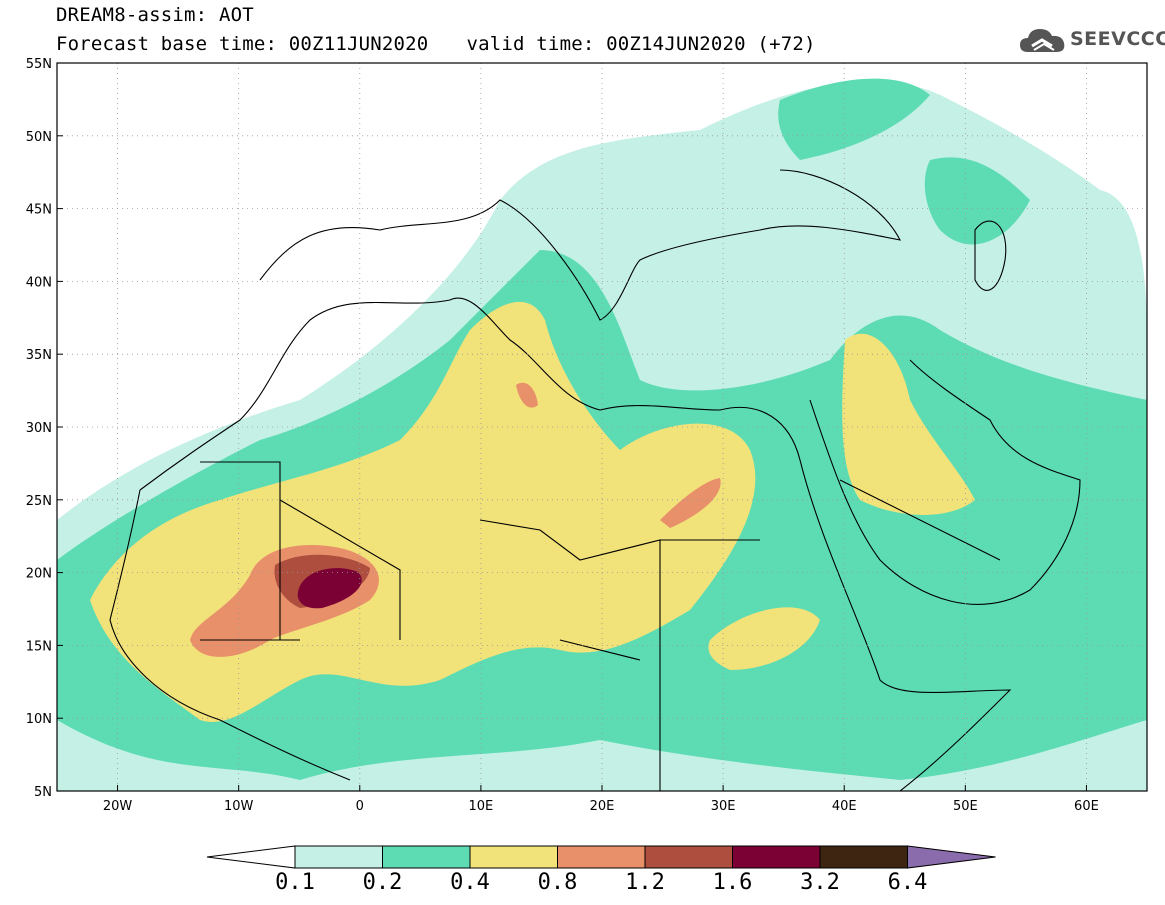 The height and width of the screenshot is (905, 1165). Describe the element at coordinates (329, 588) in the screenshot. I see `aot-band-1.6` at that location.